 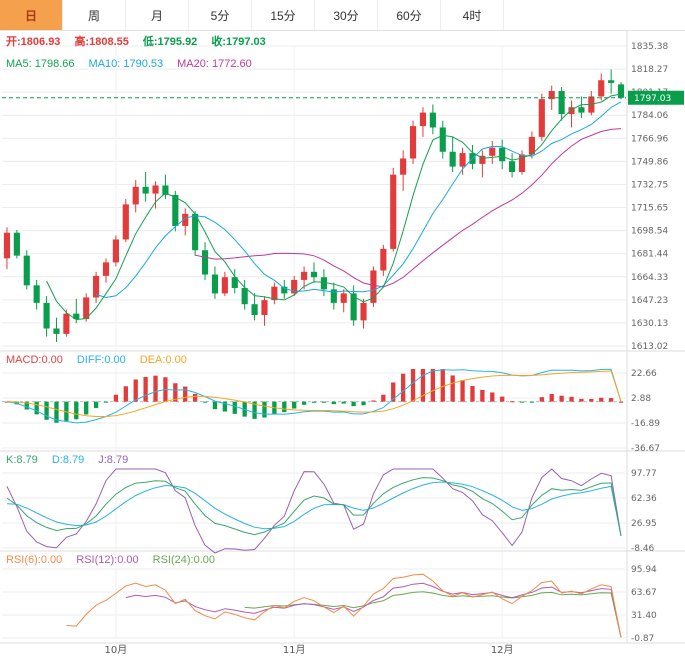 What do you see at coordinates (645, 449) in the screenshot?
I see `macd-axis-label: -36.67` at bounding box center [645, 449].